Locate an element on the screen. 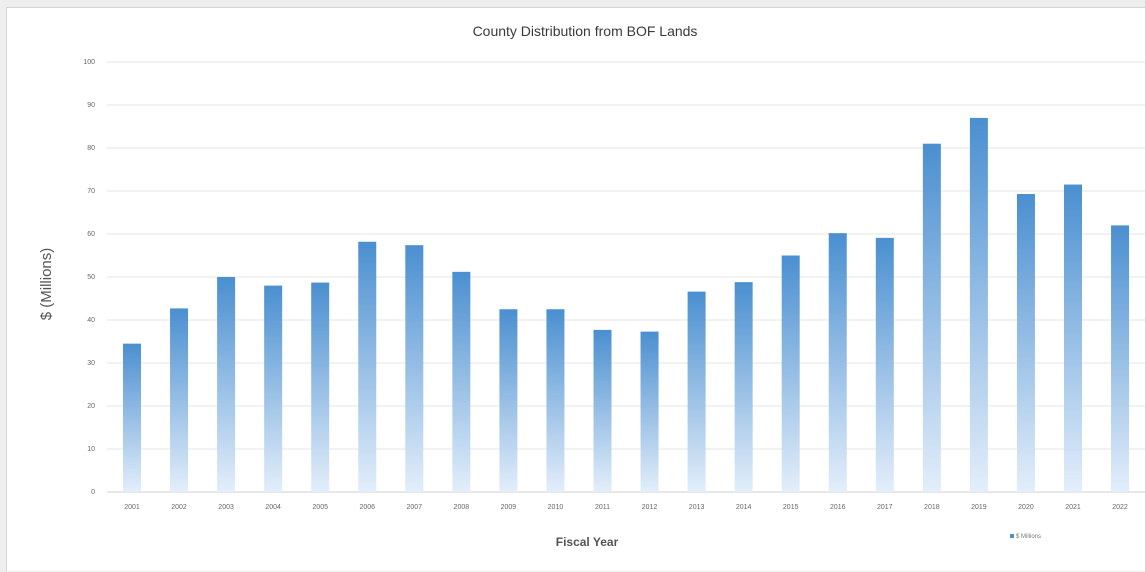  bar-2001 is located at coordinates (132, 417).